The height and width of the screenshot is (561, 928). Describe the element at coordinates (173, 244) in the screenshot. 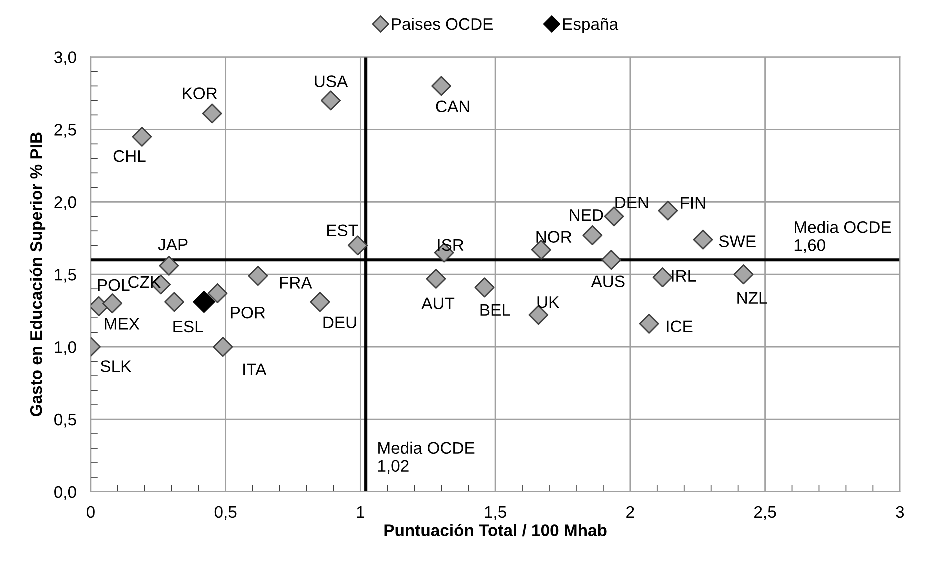

I see `annotation: JAP` at that location.